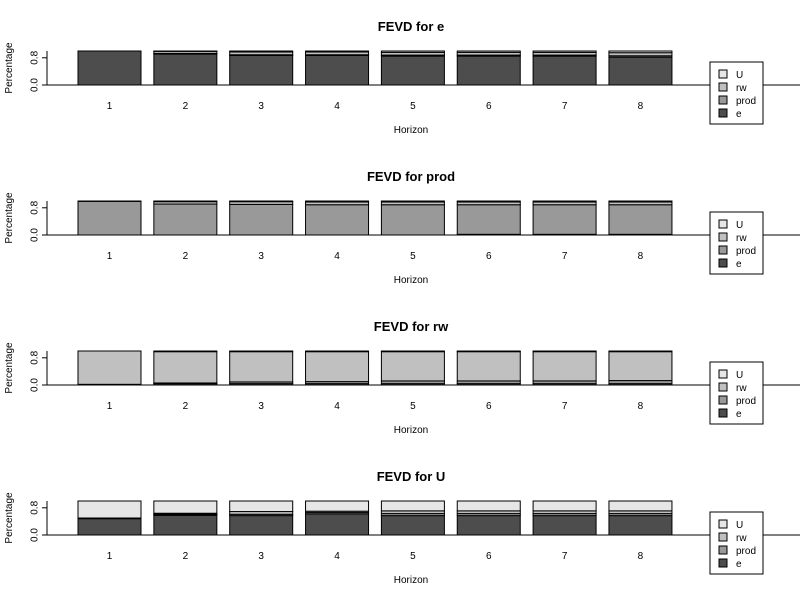  Describe the element at coordinates (640, 366) in the screenshot. I see `bar-segment-rw-h8` at that location.